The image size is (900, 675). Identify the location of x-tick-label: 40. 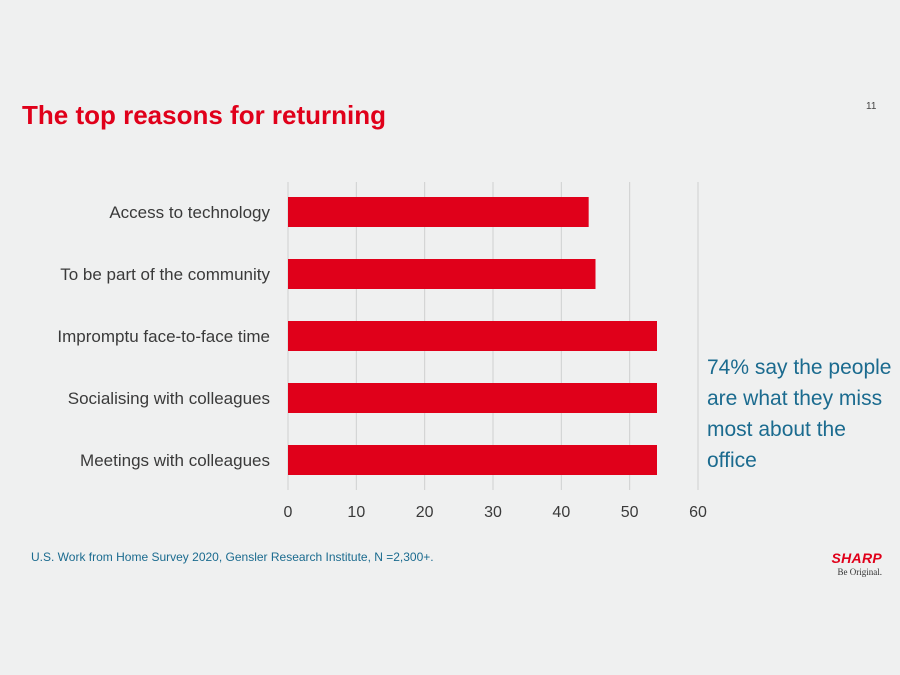
(561, 512).